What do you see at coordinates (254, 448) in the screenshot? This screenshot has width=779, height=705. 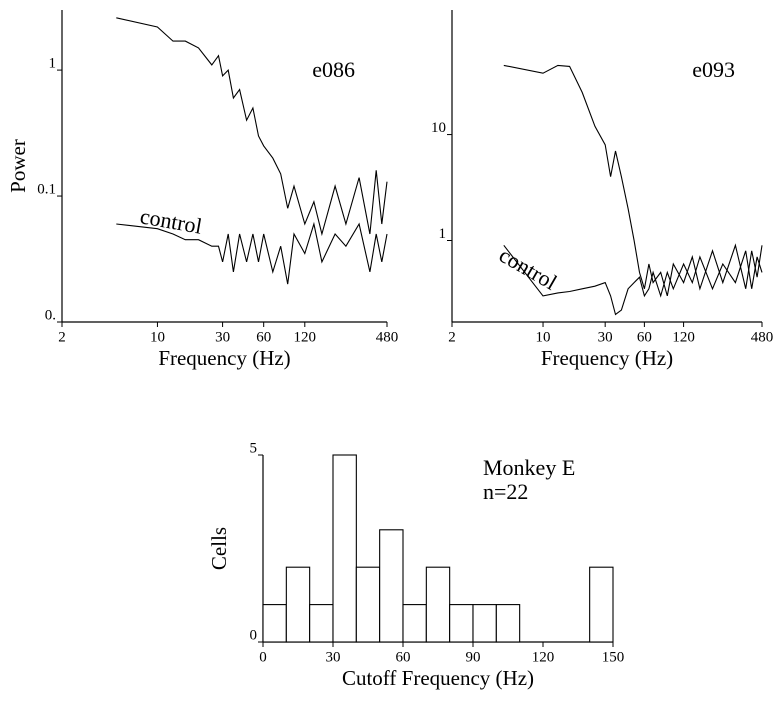 I see `y-tick-label: 5` at bounding box center [254, 448].